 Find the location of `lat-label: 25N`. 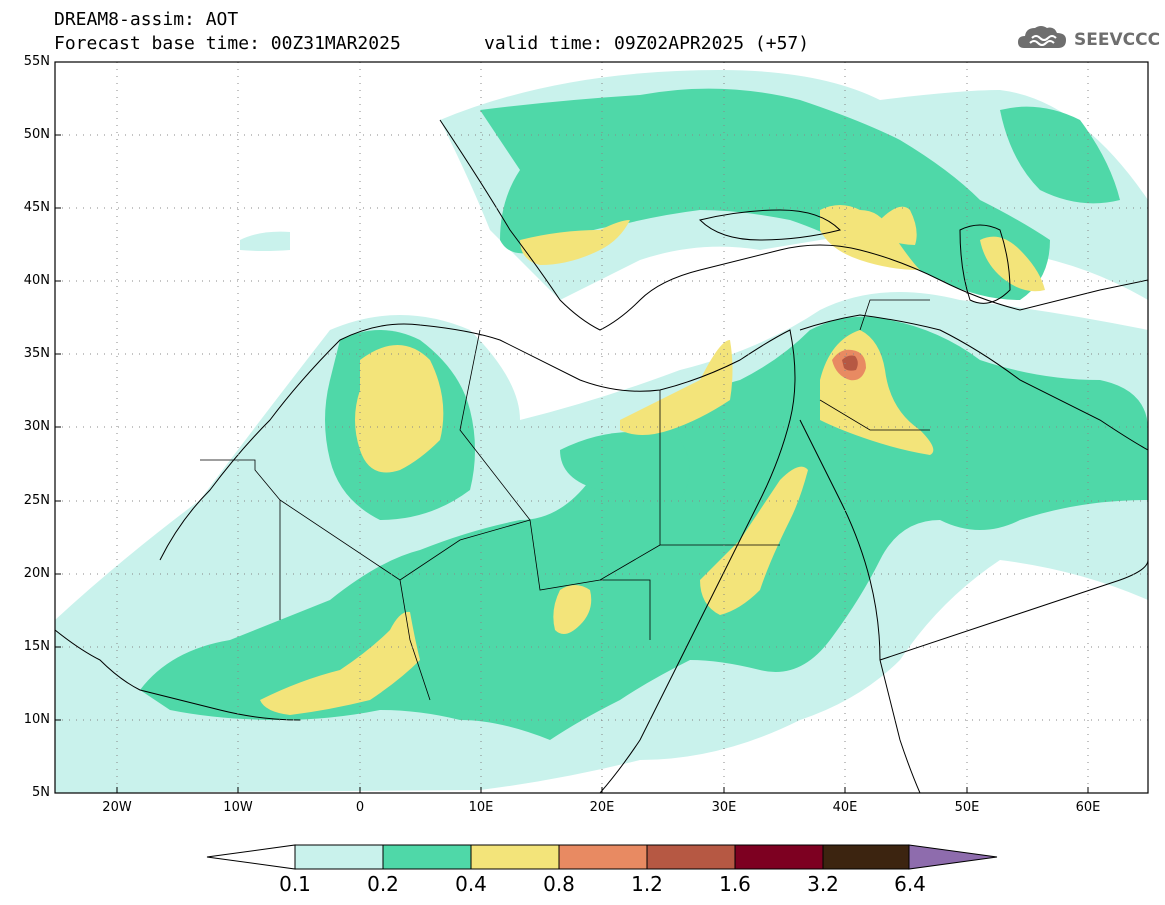

lat-label: 25N is located at coordinates (36, 500).